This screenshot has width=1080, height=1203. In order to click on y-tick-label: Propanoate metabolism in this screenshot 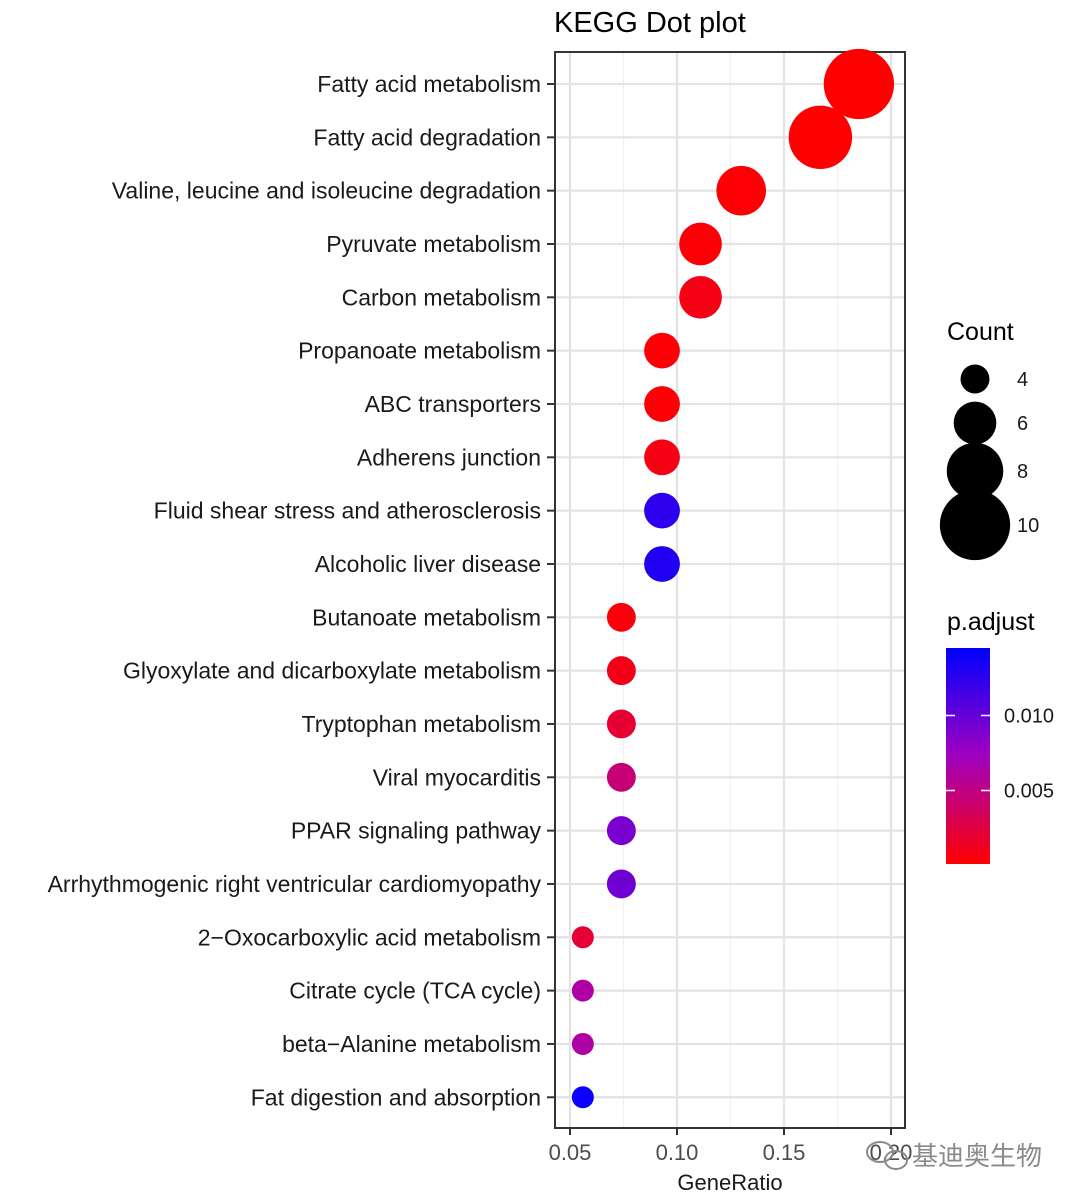, I will do `click(419, 351)`.